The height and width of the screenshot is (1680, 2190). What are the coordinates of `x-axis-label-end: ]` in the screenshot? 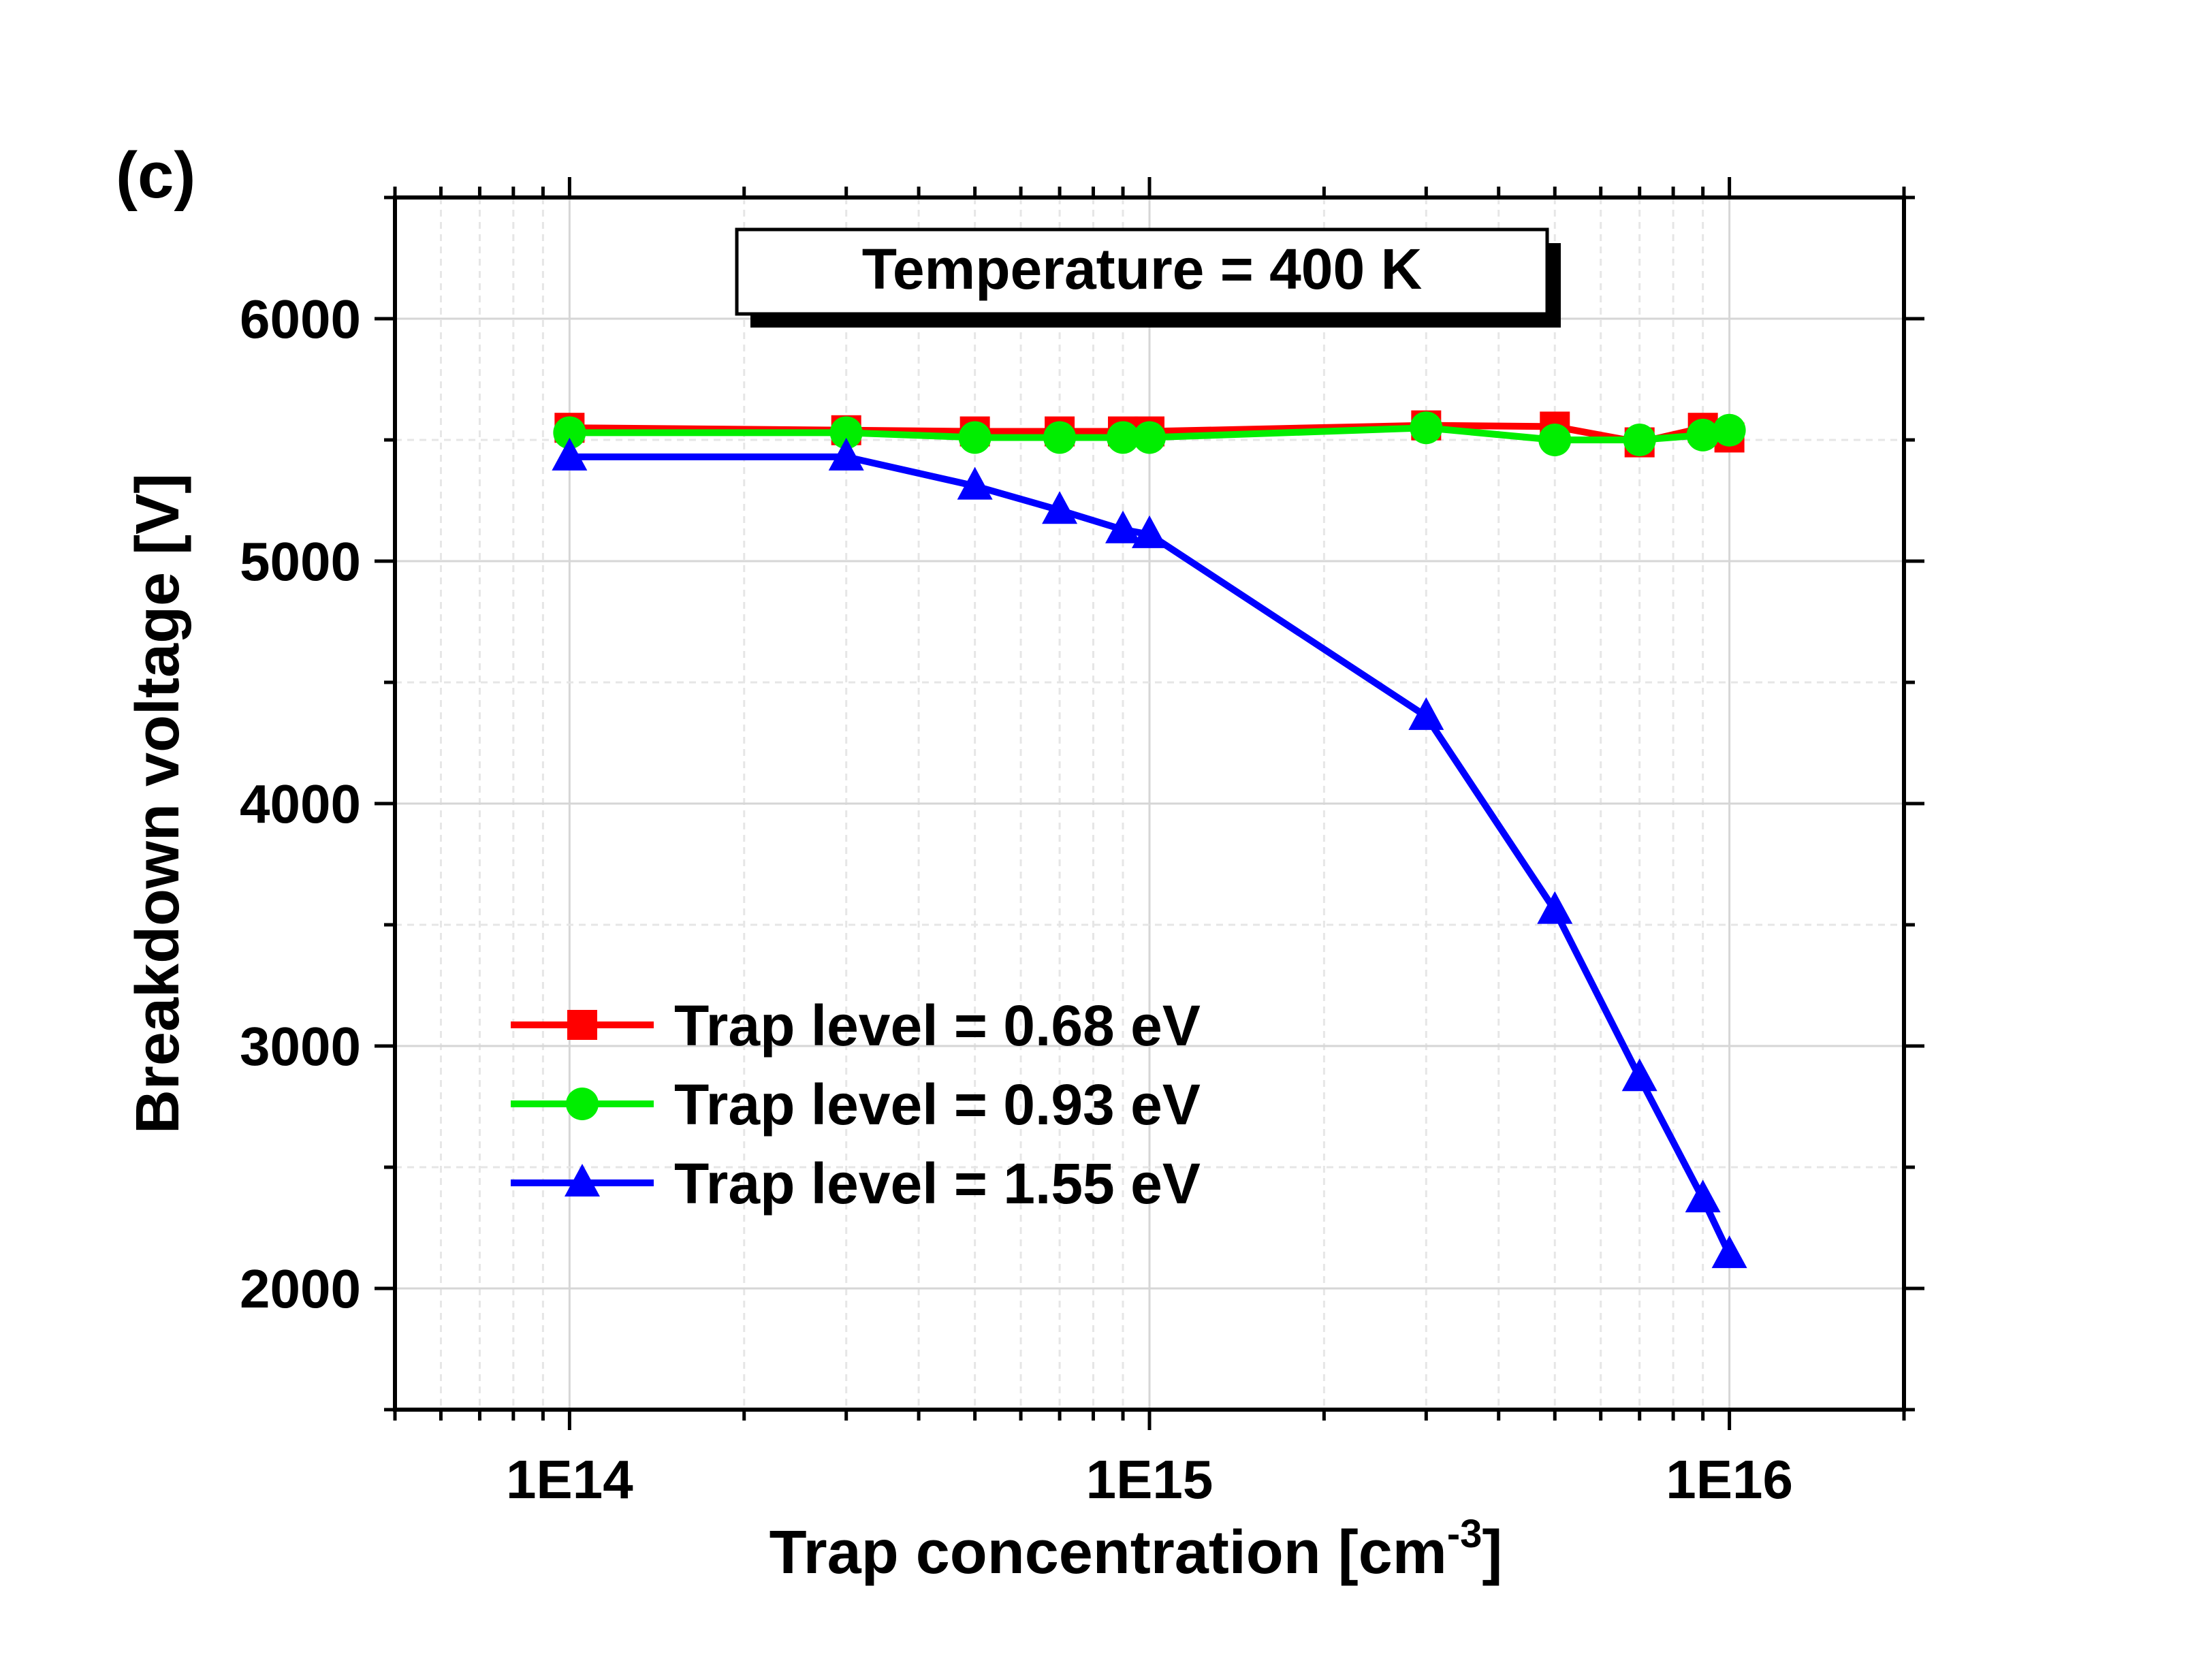 It's located at (1492, 1553).